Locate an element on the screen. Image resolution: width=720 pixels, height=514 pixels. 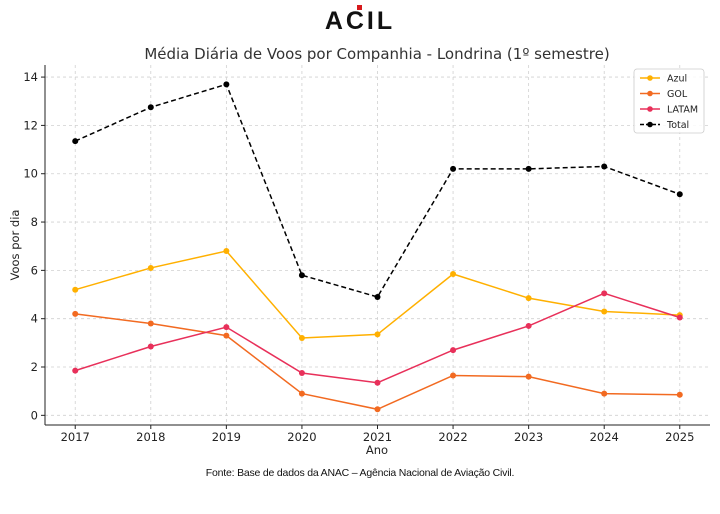
x-tick-label: 2024 is located at coordinates (604, 437).